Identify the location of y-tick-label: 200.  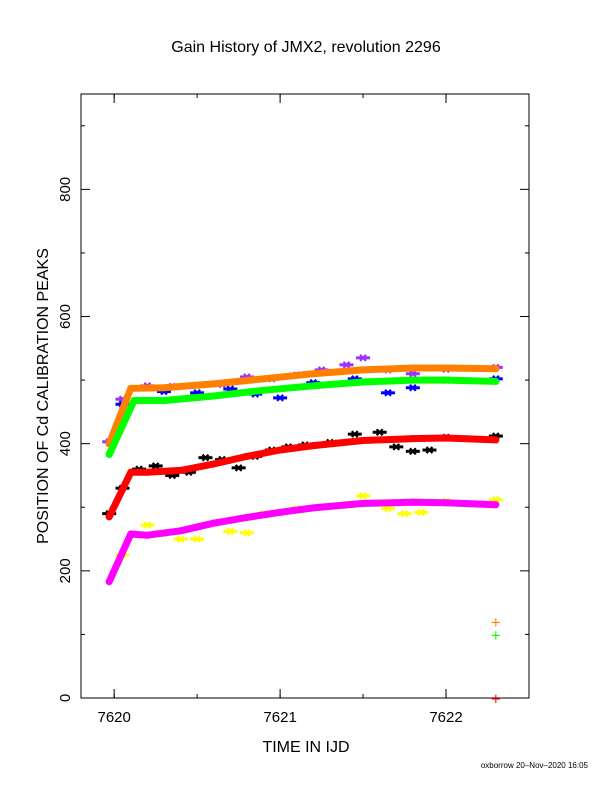
(65, 570).